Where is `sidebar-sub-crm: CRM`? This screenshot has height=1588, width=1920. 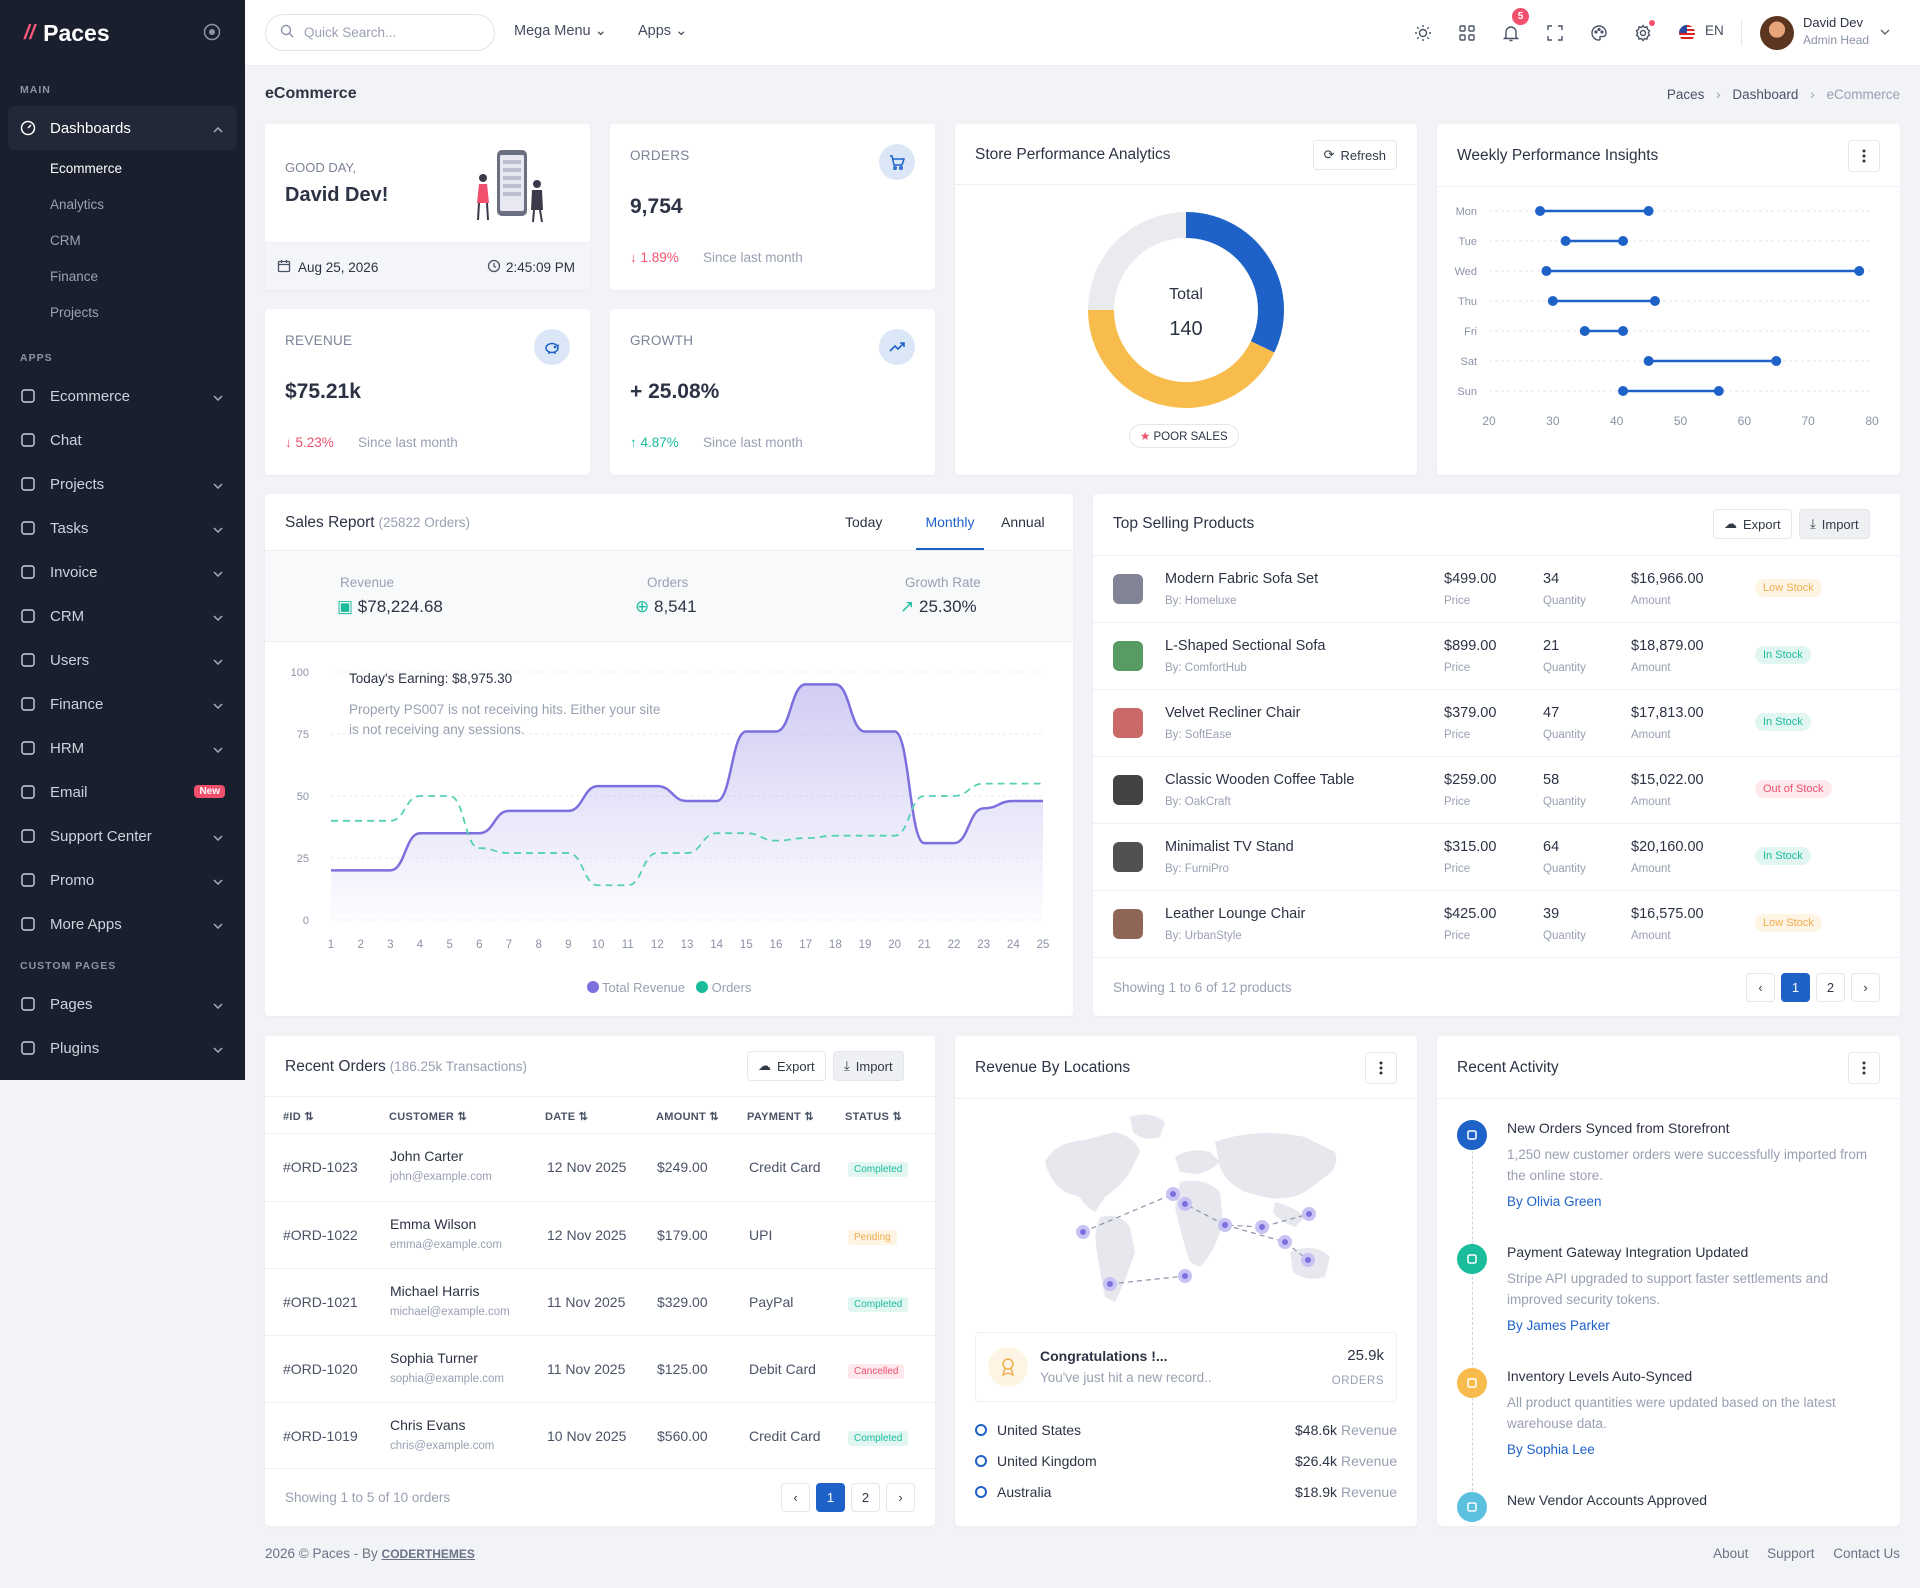 sidebar-sub-crm: CRM is located at coordinates (65, 240).